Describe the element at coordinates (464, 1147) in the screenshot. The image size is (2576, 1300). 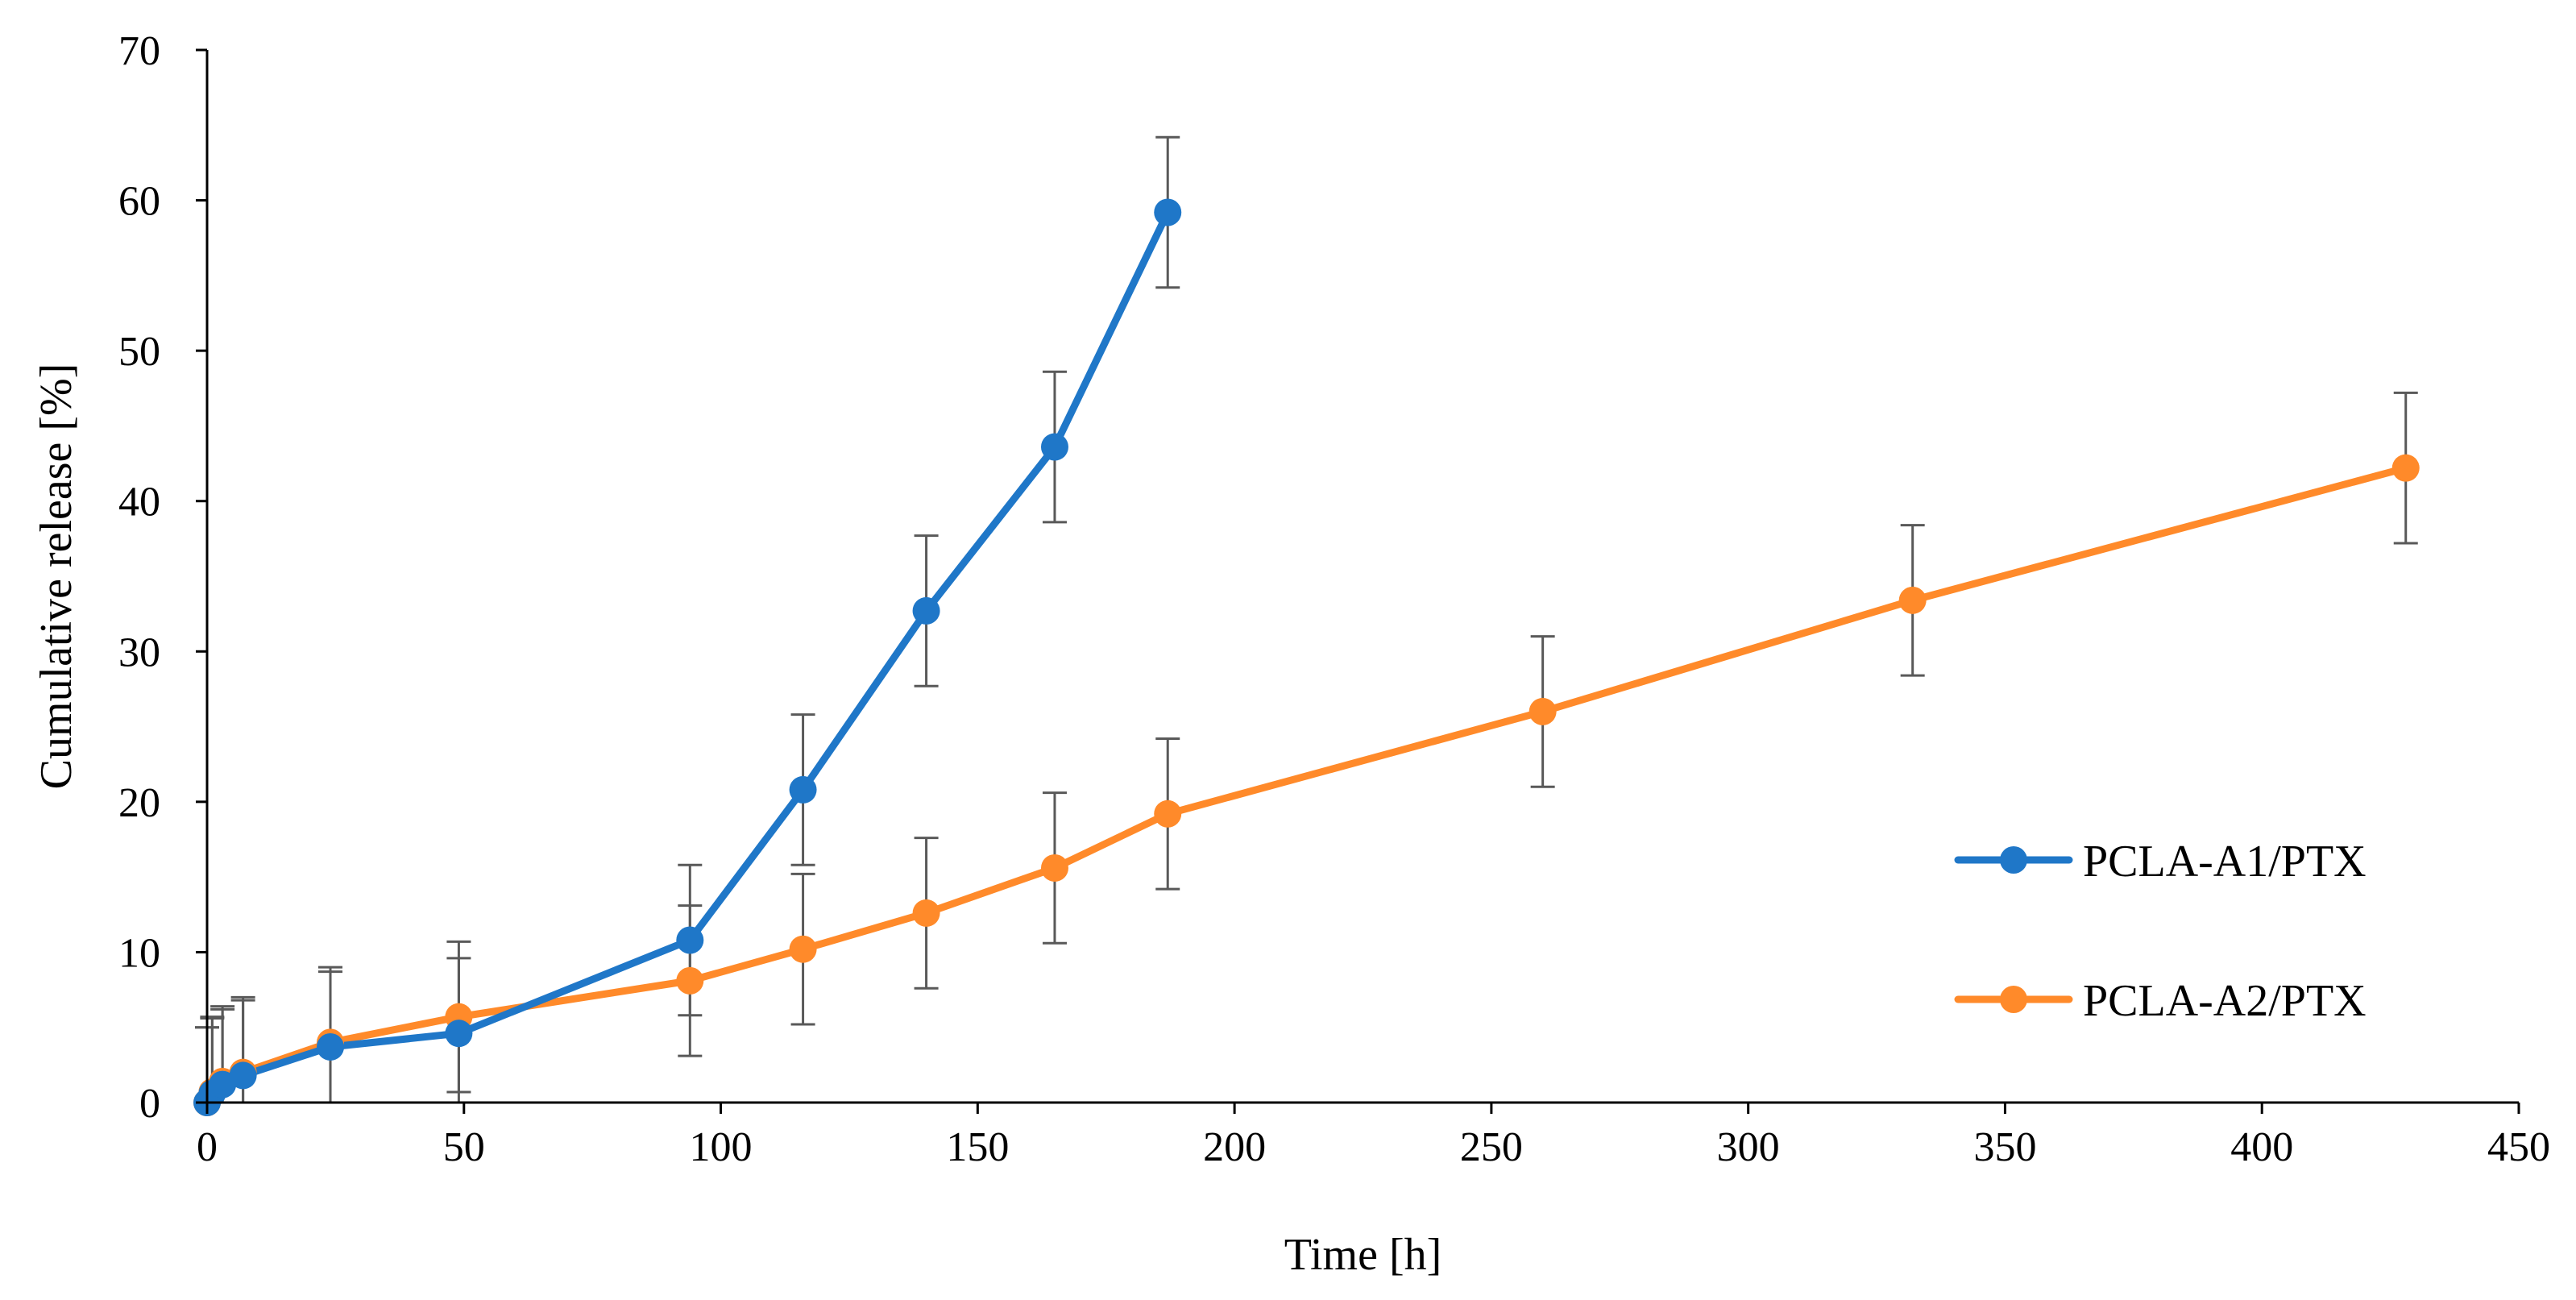
I see `x-tick-label: 50` at that location.